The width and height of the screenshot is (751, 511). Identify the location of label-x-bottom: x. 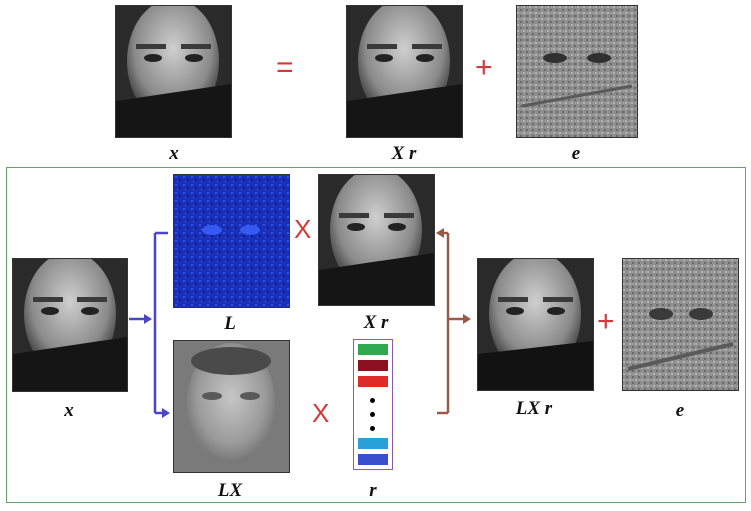
(69, 410).